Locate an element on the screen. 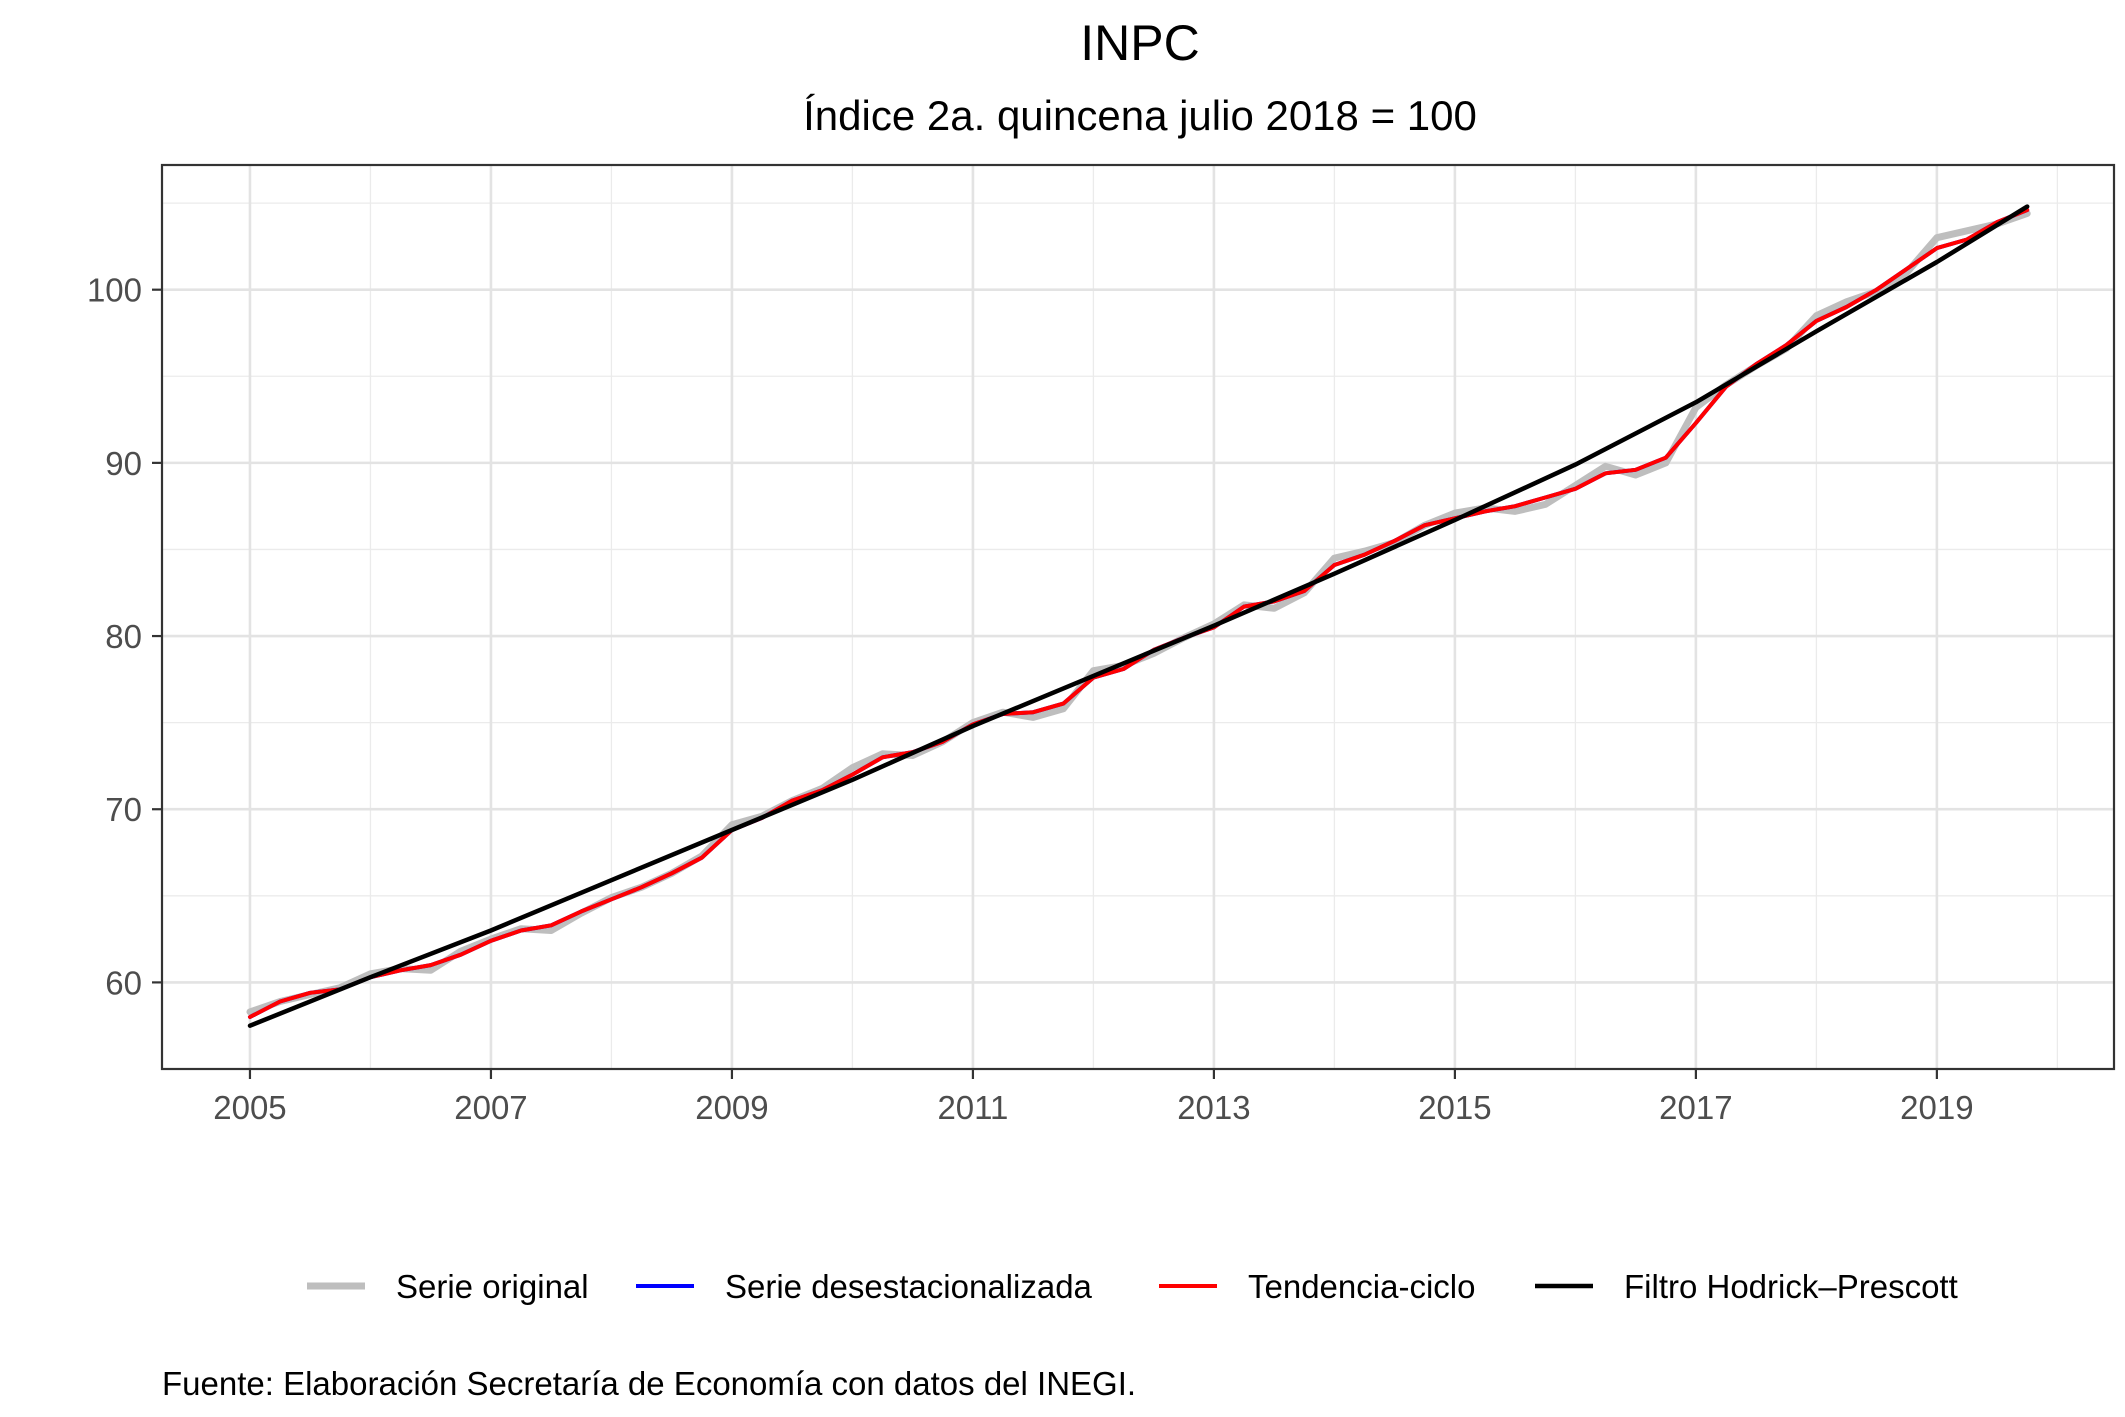  x-tick-label: 2009 is located at coordinates (731, 1107).